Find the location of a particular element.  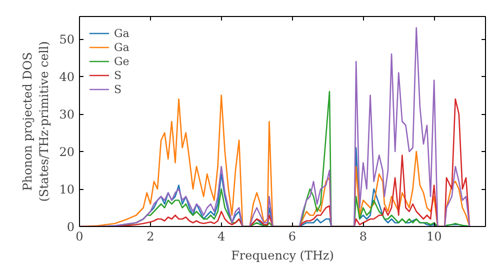

x-tick-label: 4 is located at coordinates (222, 237).